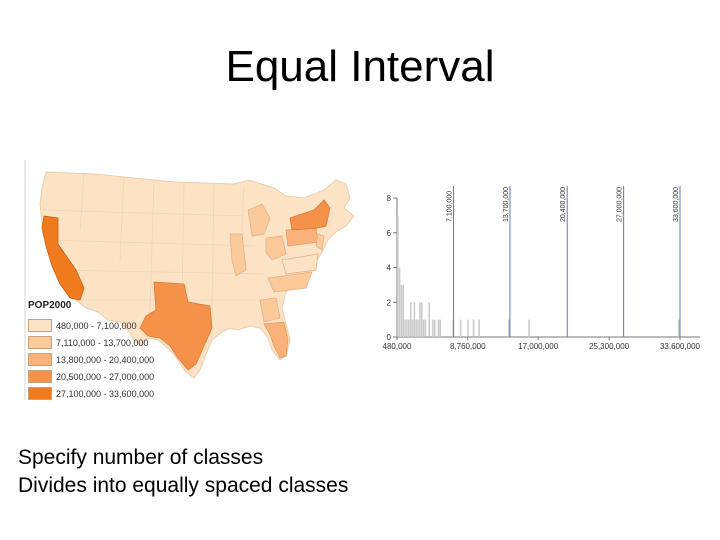 The width and height of the screenshot is (720, 540). Describe the element at coordinates (141, 457) in the screenshot. I see `bullet-1: Specify number of classes` at that location.